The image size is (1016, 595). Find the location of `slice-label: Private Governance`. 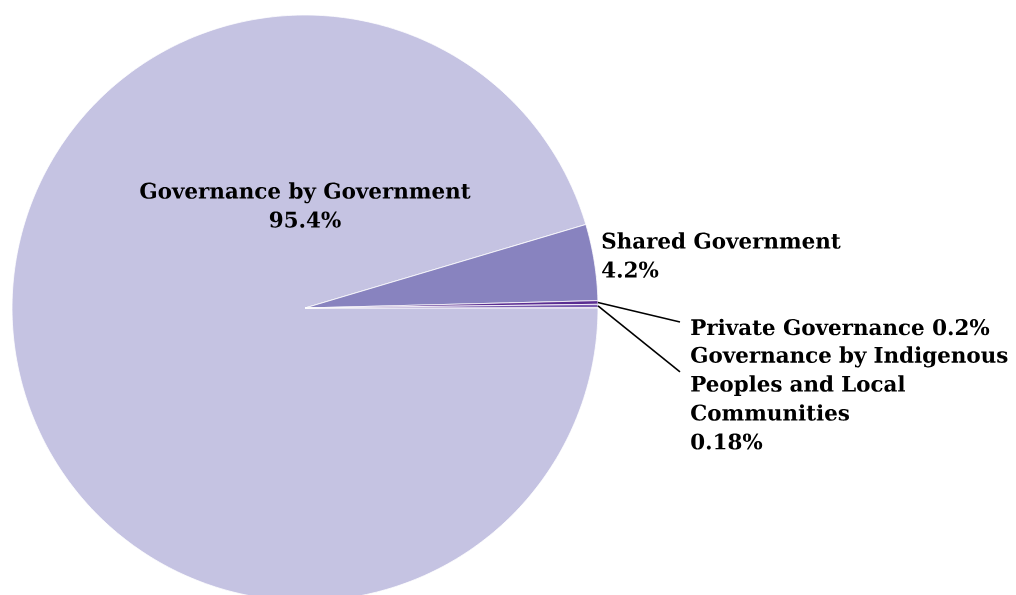

slice-label: Private Governance is located at coordinates (807, 327).